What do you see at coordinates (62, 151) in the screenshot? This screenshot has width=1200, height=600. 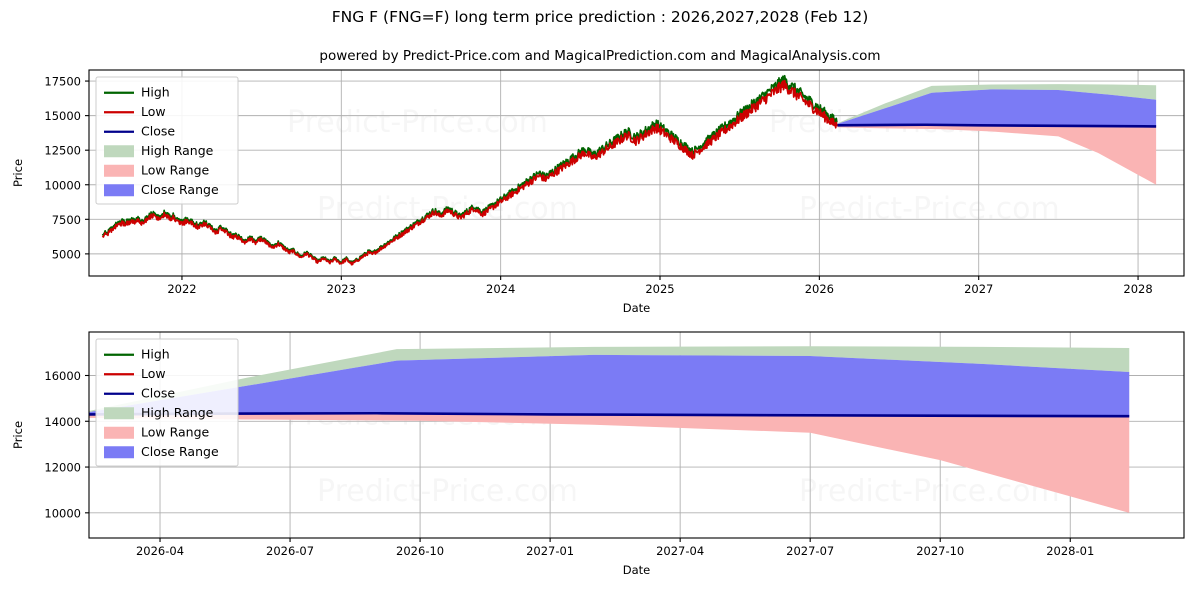 I see `y-tick-label: 12500` at bounding box center [62, 151].